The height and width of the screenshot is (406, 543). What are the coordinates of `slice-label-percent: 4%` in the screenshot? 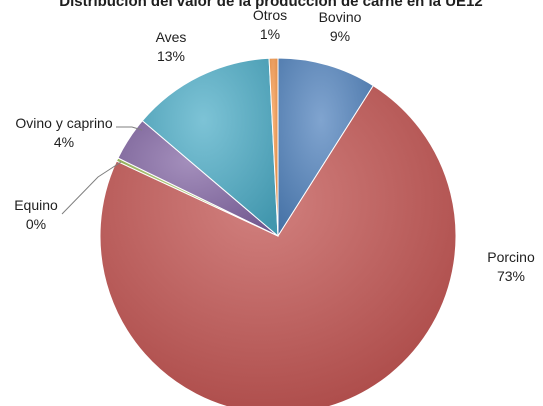 It's located at (64, 142).